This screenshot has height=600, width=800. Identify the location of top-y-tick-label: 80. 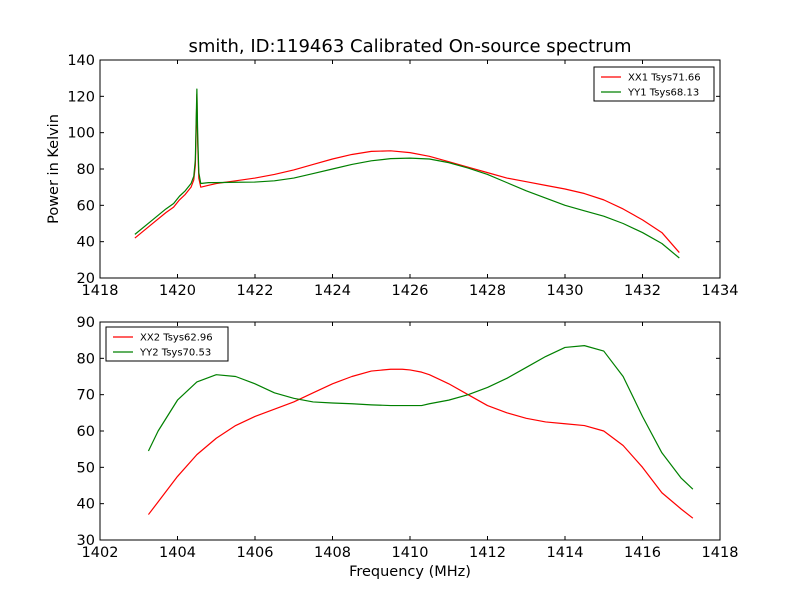
(86, 170).